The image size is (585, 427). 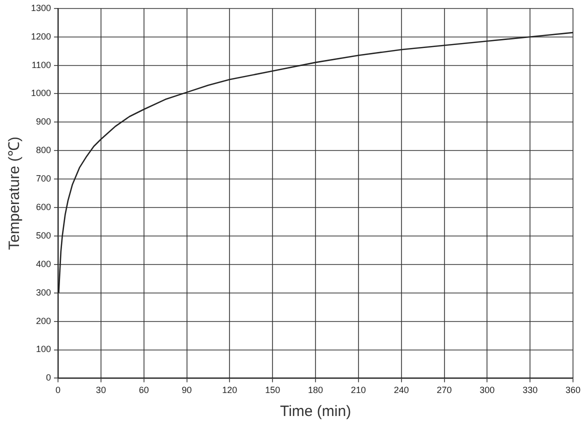 What do you see at coordinates (44, 121) in the screenshot?
I see `y-tick-label: 900` at bounding box center [44, 121].